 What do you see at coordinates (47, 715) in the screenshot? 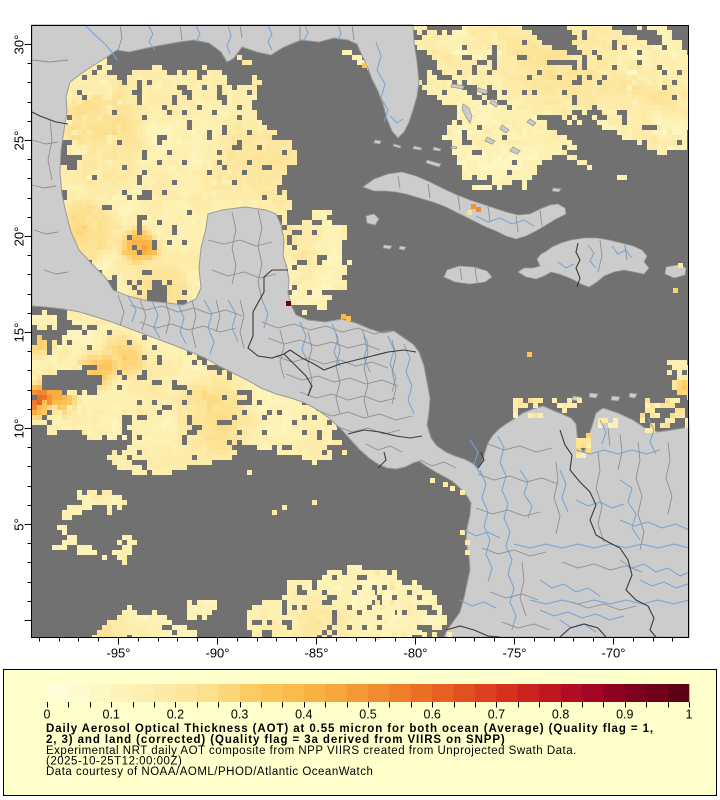
I see `svg-text: 0` at bounding box center [47, 715].